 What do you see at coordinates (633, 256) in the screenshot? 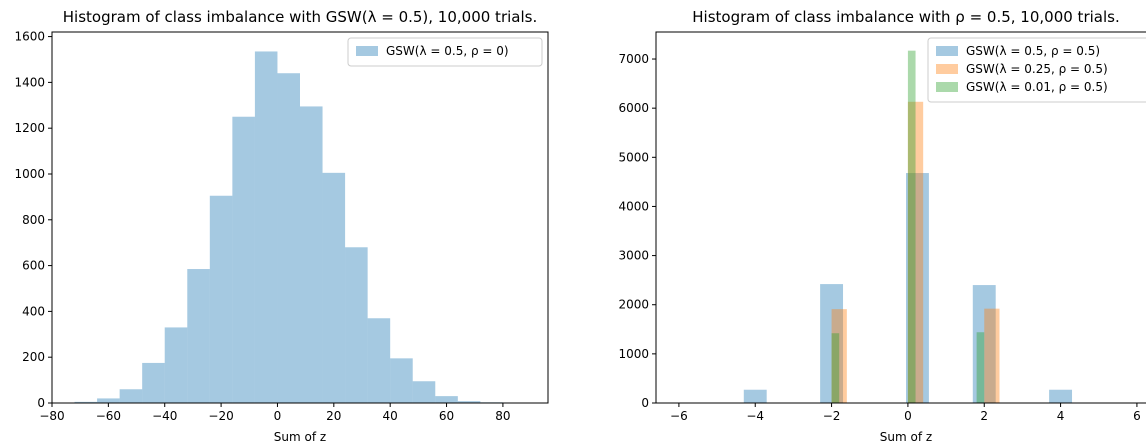
I see `y-tick-label: 3000` at bounding box center [633, 256].